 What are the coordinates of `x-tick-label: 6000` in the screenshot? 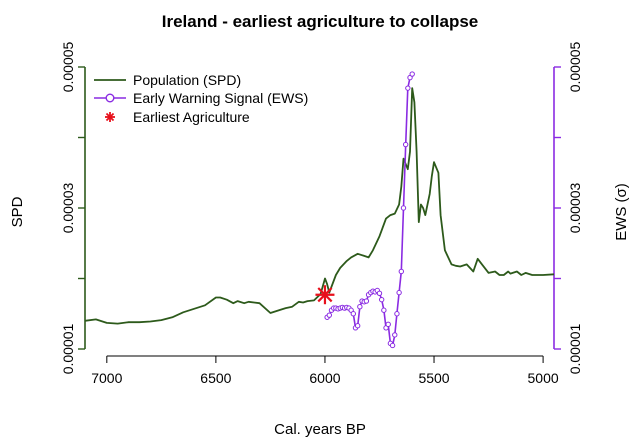 It's located at (324, 378).